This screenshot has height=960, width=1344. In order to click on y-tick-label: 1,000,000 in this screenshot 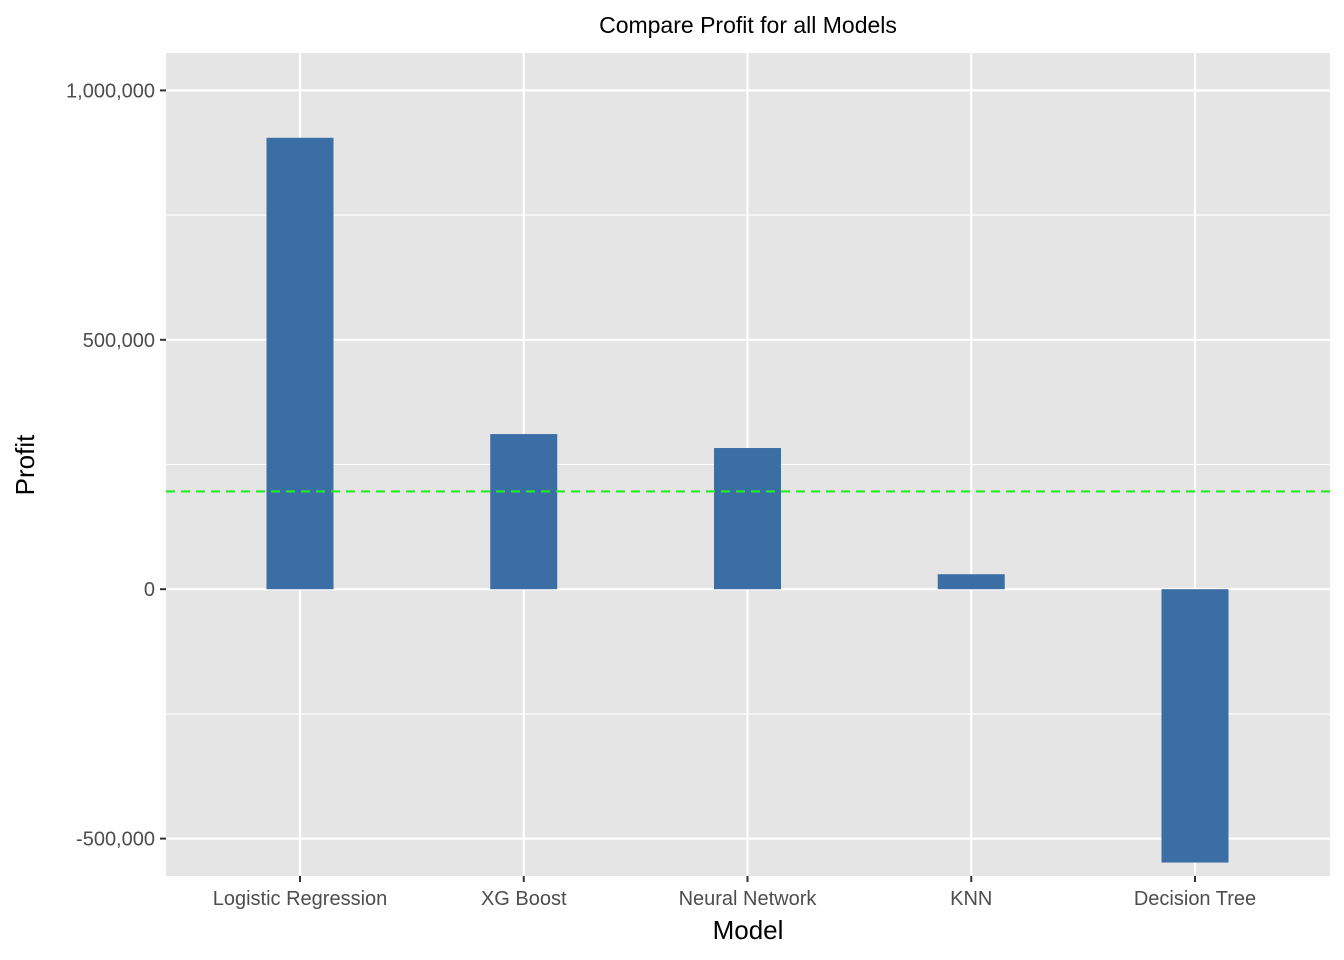, I will do `click(110, 91)`.